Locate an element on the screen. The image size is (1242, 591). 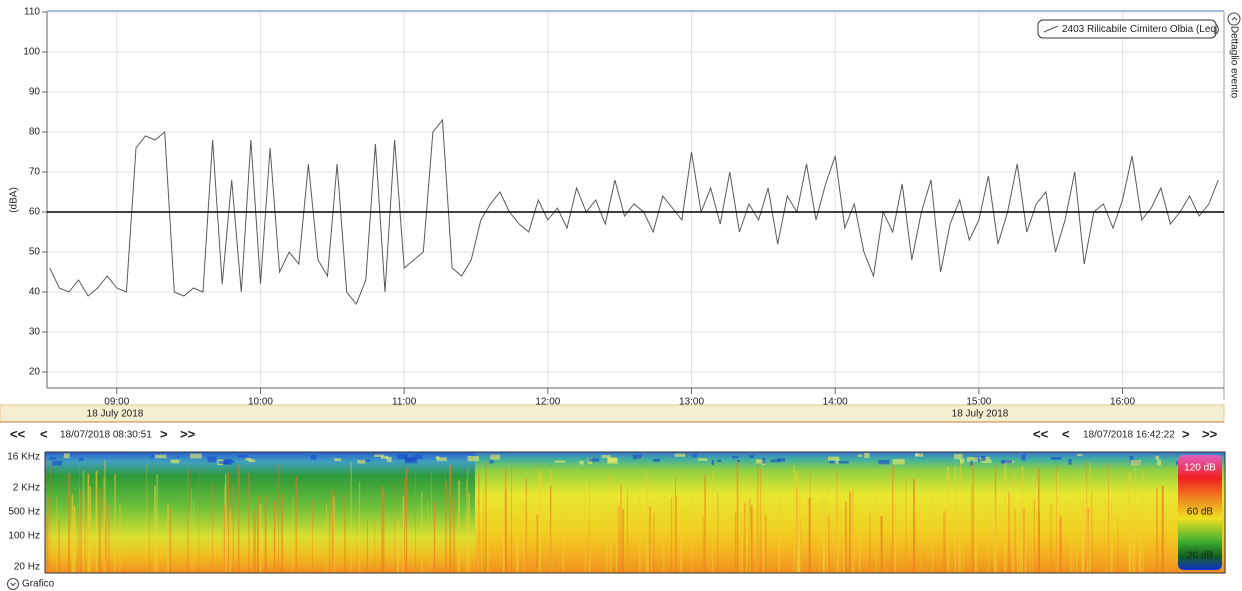
side-panel-toggle is located at coordinates (1234, 19).